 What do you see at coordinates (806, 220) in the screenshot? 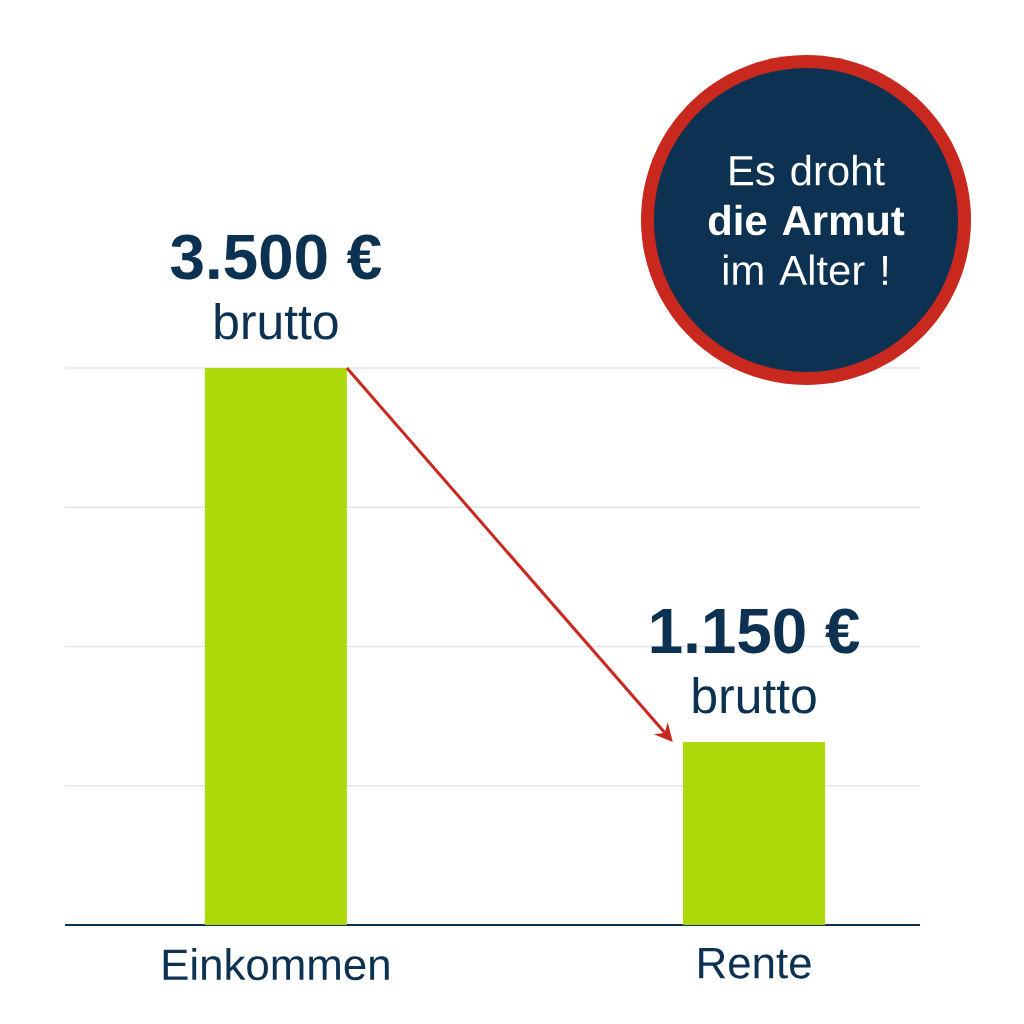
I see `text: Es droht die Armut im Alter !` at bounding box center [806, 220].